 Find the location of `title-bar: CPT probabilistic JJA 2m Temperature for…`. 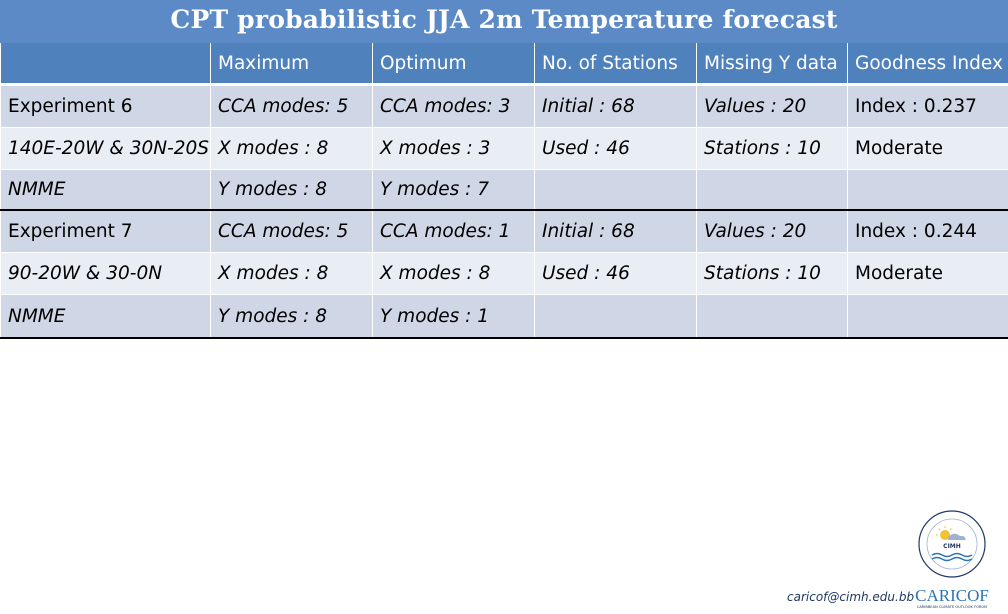

title-bar: CPT probabilistic JJA 2m Temperature for… is located at coordinates (504, 22).